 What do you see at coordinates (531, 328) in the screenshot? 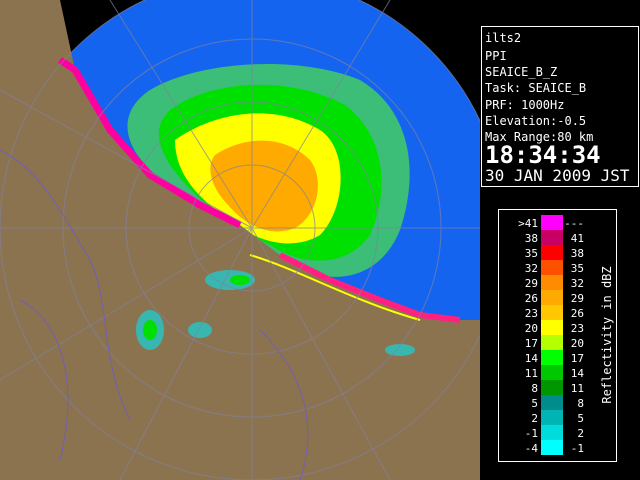
I see `legend-low: 20` at bounding box center [531, 328].